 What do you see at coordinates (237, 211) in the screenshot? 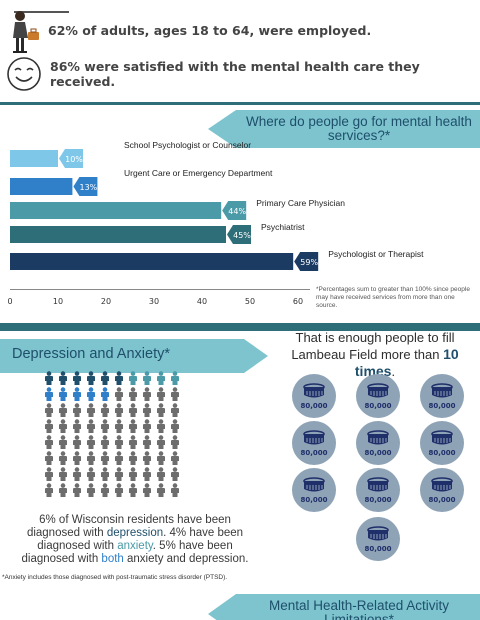
I see `value-label-3: 44%` at bounding box center [237, 211].